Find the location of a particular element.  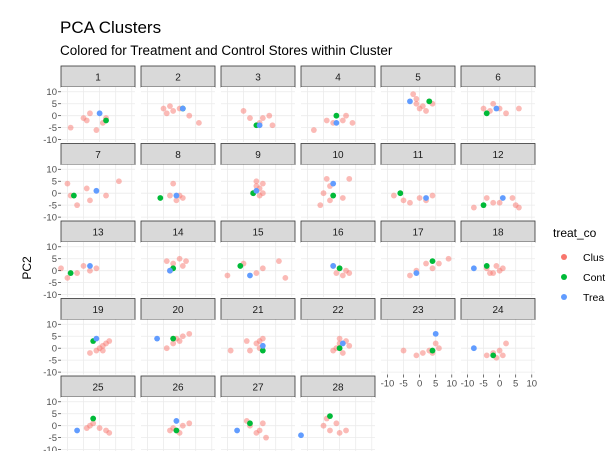

facet-panel-27: 27 is located at coordinates (258, 413).